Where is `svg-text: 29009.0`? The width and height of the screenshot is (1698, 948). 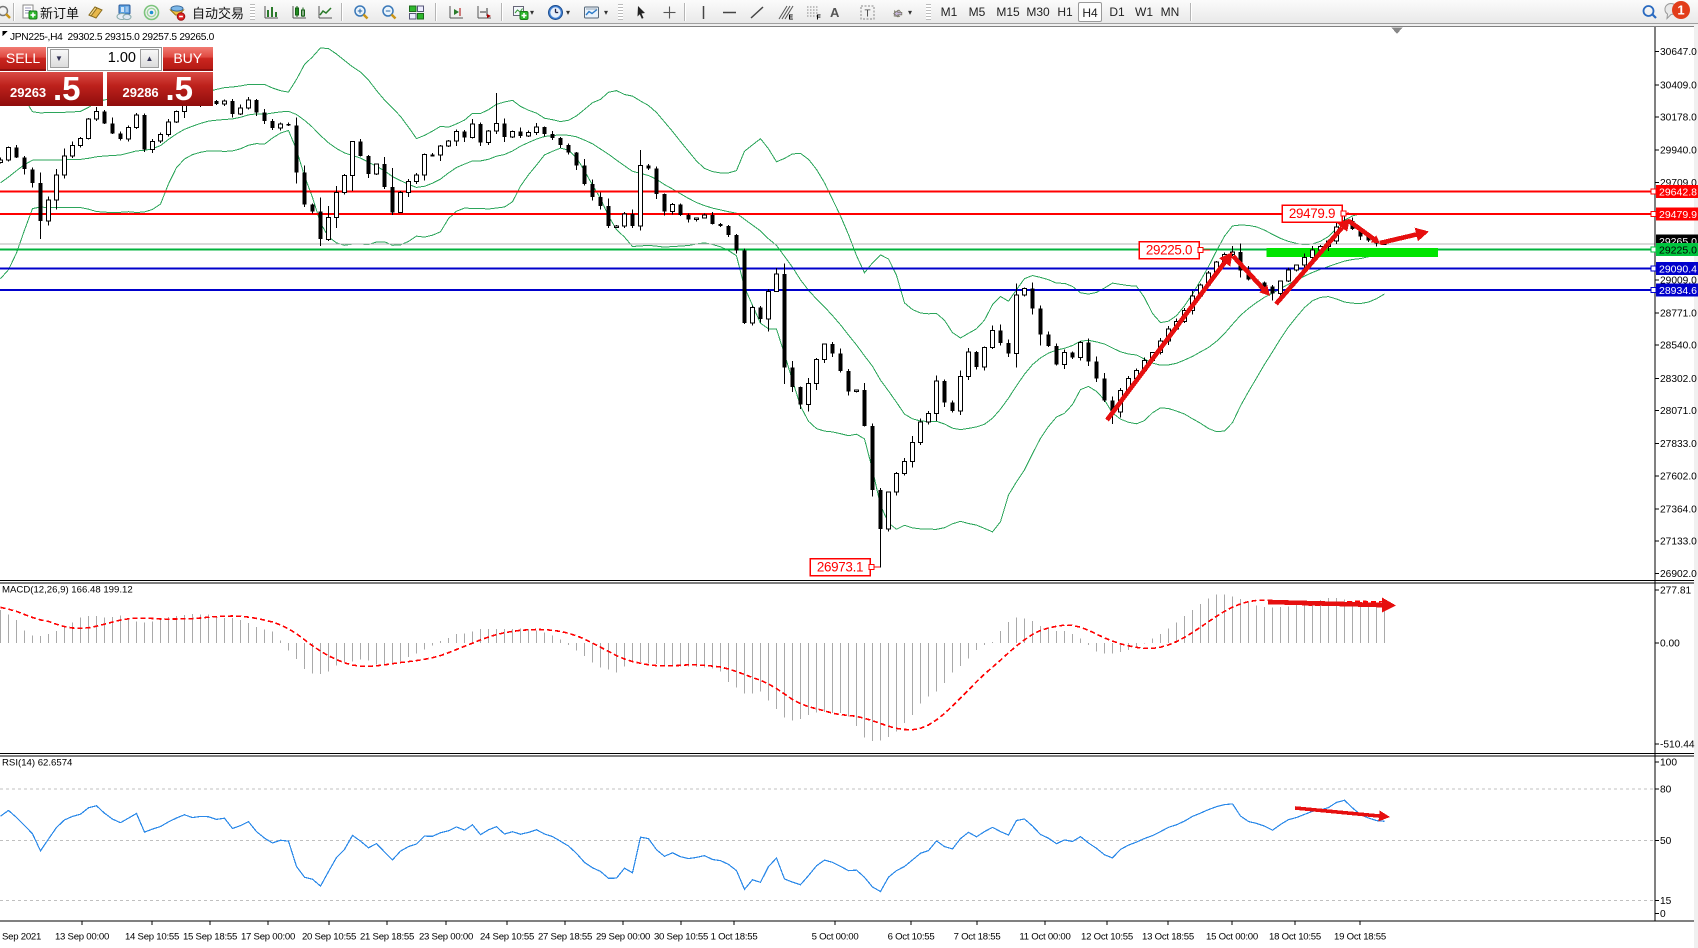 svg-text: 29009.0 is located at coordinates (1678, 280).